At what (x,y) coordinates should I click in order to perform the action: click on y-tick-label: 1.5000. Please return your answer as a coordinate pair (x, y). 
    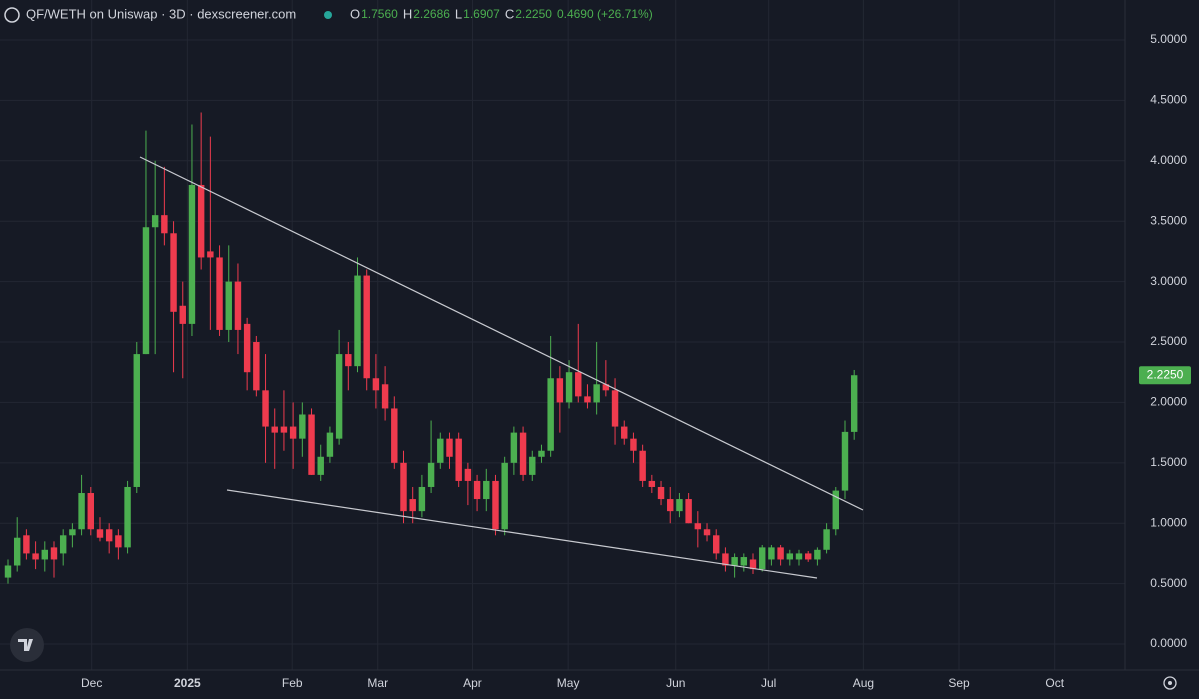
    Looking at the image, I should click on (1168, 462).